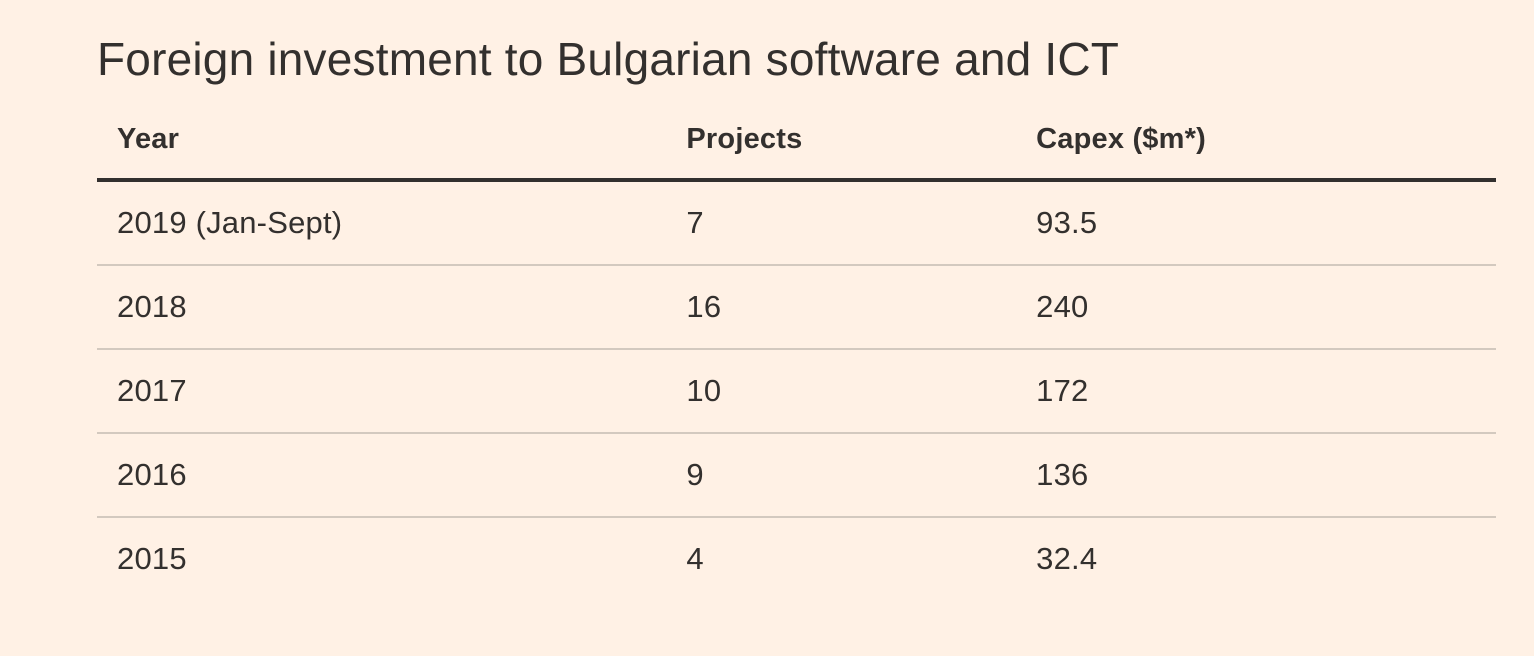 Image resolution: width=1534 pixels, height=656 pixels. What do you see at coordinates (1256, 223) in the screenshot?
I see `cell-capex: 93.5` at bounding box center [1256, 223].